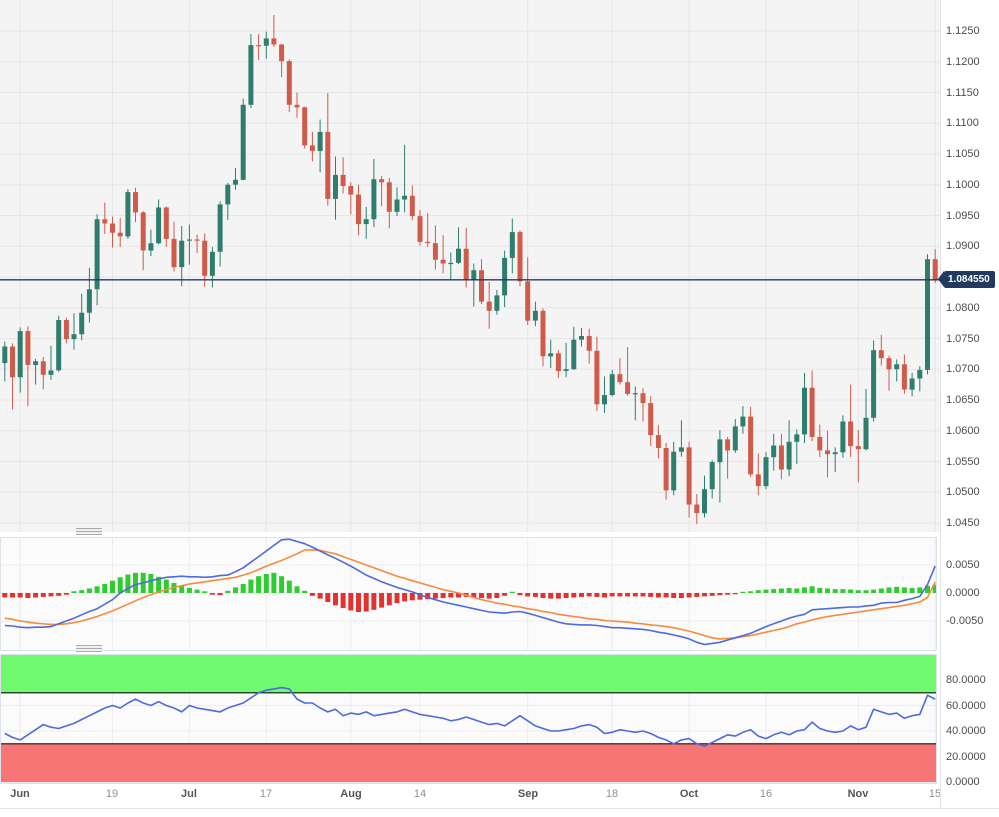 This screenshot has width=999, height=817. Describe the element at coordinates (189, 794) in the screenshot. I see `time-tick-label: Jul` at that location.